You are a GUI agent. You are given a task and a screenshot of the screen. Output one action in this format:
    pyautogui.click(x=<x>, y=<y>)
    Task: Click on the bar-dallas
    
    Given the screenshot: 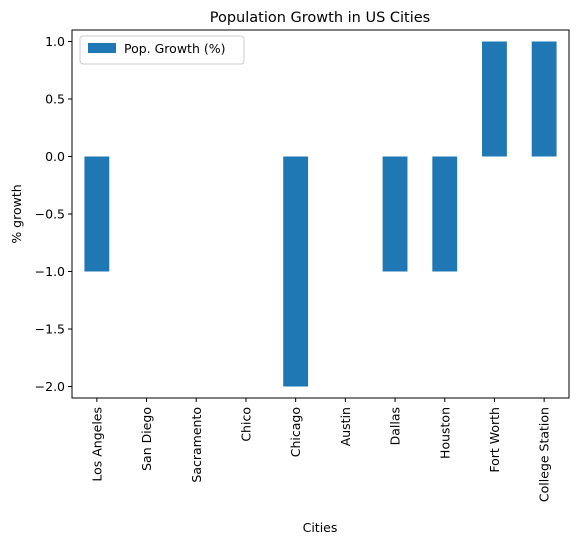 What is the action you would take?
    pyautogui.click(x=395, y=214)
    